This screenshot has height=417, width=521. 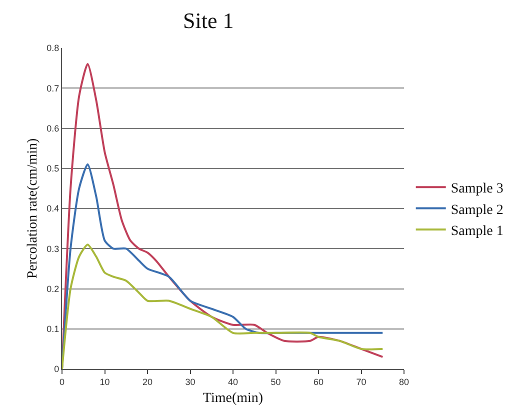 I want to click on x-tick-label: 40, so click(x=233, y=381).